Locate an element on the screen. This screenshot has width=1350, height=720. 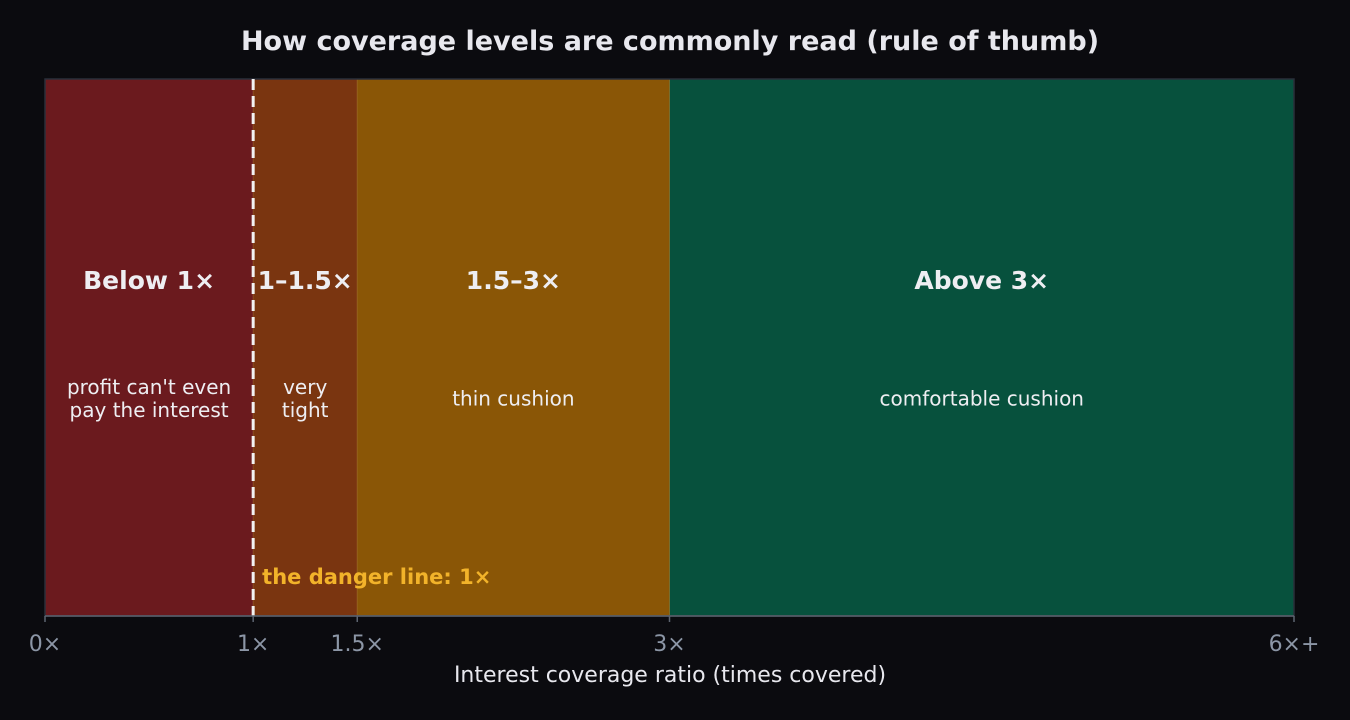
zone-label-below-1: Below 1× is located at coordinates (149, 280).